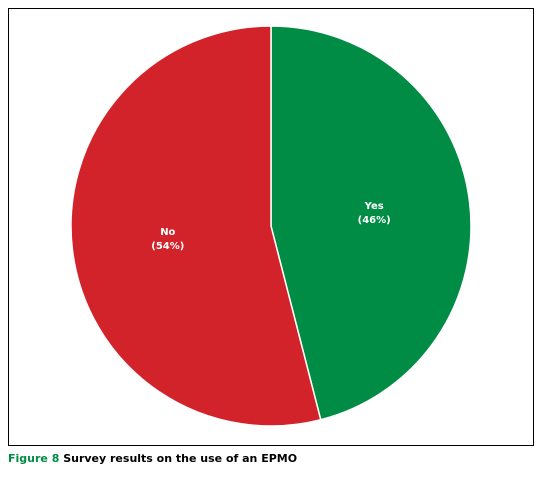 This screenshot has width=542, height=480. What do you see at coordinates (374, 220) in the screenshot?
I see `value-label: (46%)` at bounding box center [374, 220].